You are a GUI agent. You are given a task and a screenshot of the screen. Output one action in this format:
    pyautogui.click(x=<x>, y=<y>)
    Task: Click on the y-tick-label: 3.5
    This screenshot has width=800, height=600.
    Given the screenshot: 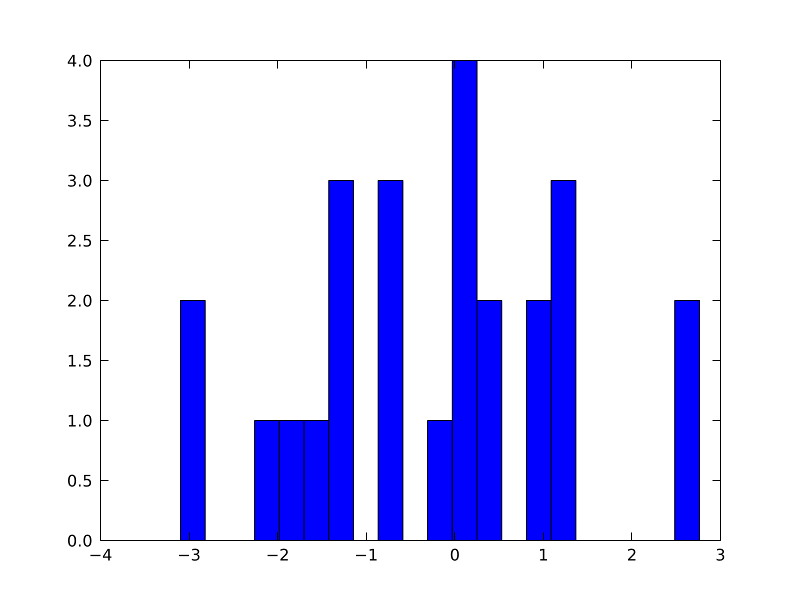 What is the action you would take?
    pyautogui.click(x=80, y=121)
    